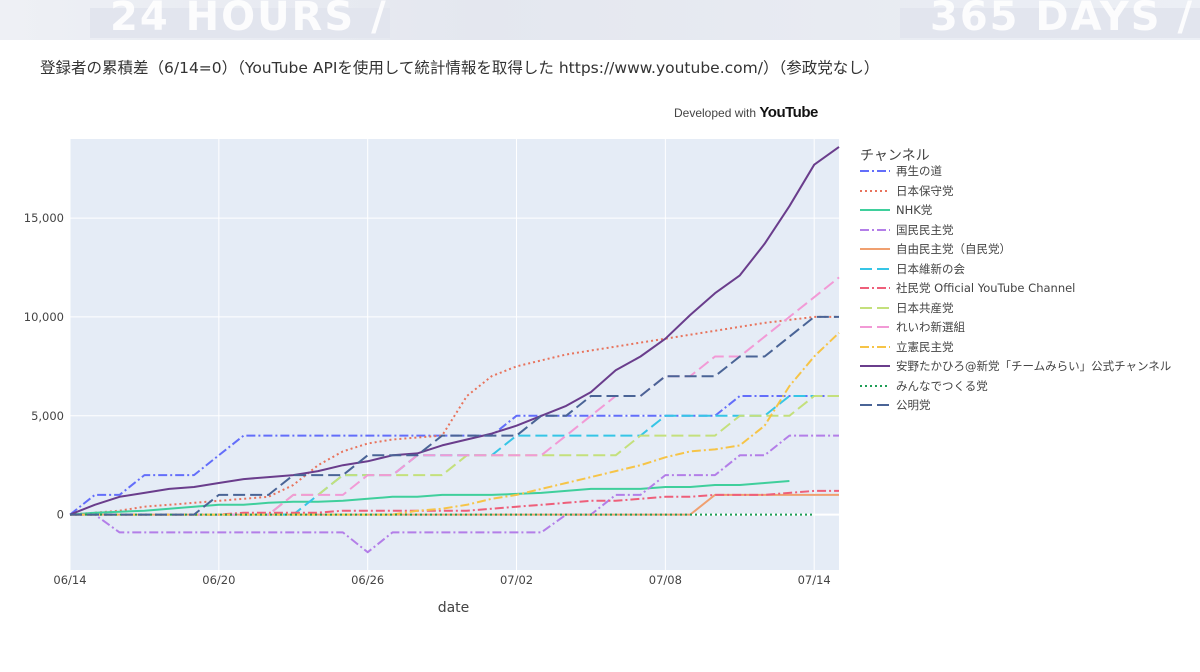 The image size is (1200, 672). What do you see at coordinates (367, 580) in the screenshot?
I see `x-tick-label: 06/26` at bounding box center [367, 580].